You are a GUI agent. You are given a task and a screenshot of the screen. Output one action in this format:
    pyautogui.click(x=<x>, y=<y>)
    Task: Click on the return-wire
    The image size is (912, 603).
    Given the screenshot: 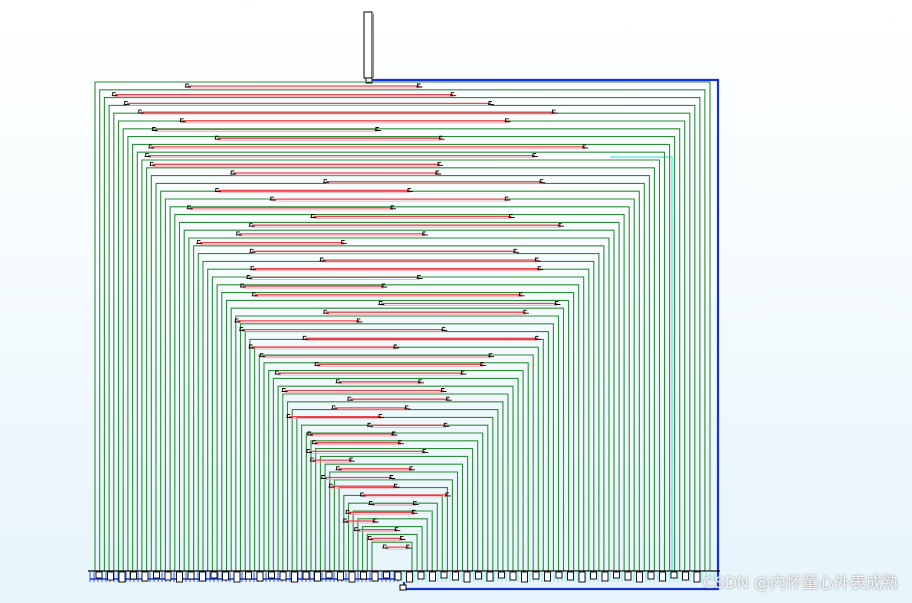 What is the action you would take?
    pyautogui.click(x=641, y=363)
    